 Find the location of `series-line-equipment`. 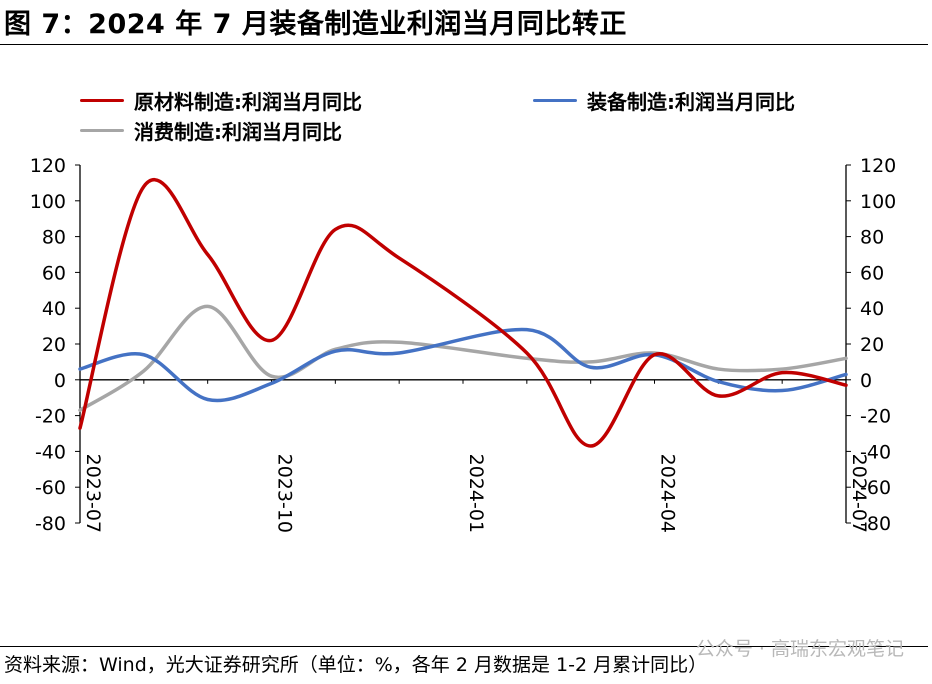

series-line-equipment is located at coordinates (463, 365).